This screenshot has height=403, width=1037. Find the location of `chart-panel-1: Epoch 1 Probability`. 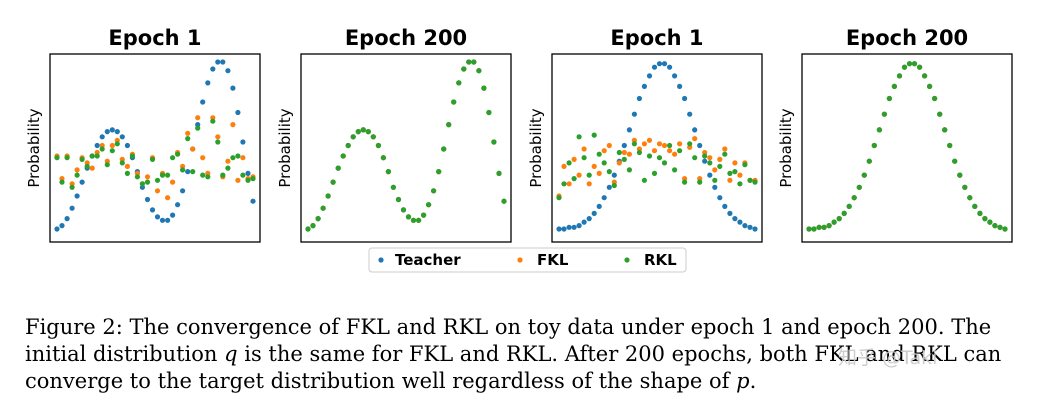

chart-panel-1: Epoch 1 Probability is located at coordinates (143, 134).